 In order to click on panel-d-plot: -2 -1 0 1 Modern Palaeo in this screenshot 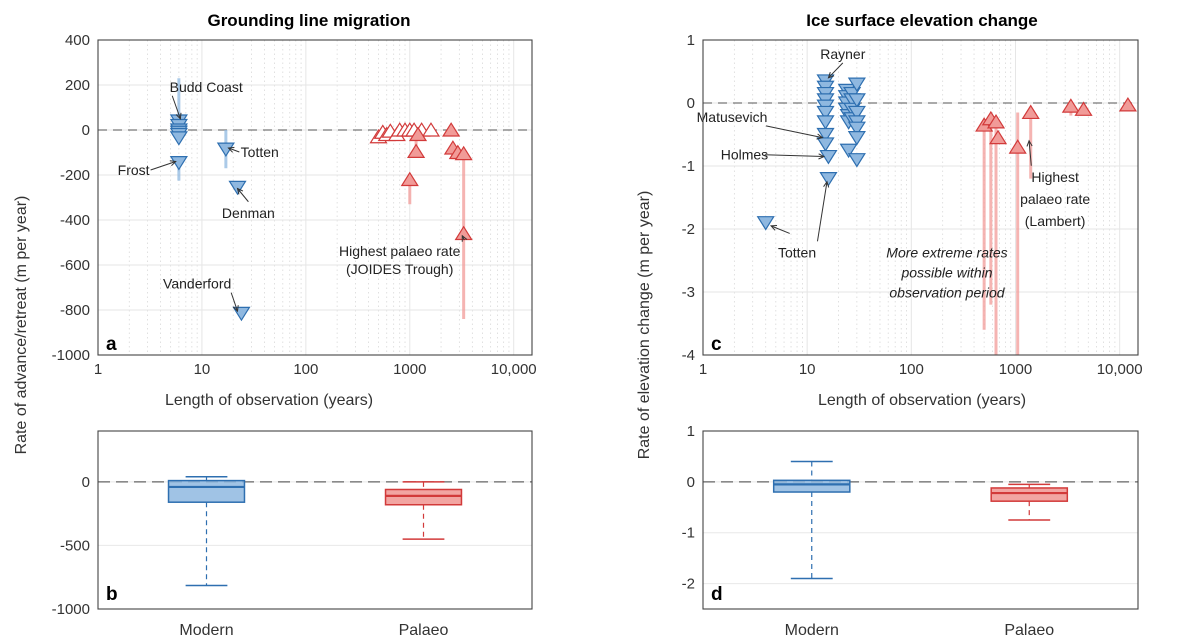, I will do `click(910, 531)`.